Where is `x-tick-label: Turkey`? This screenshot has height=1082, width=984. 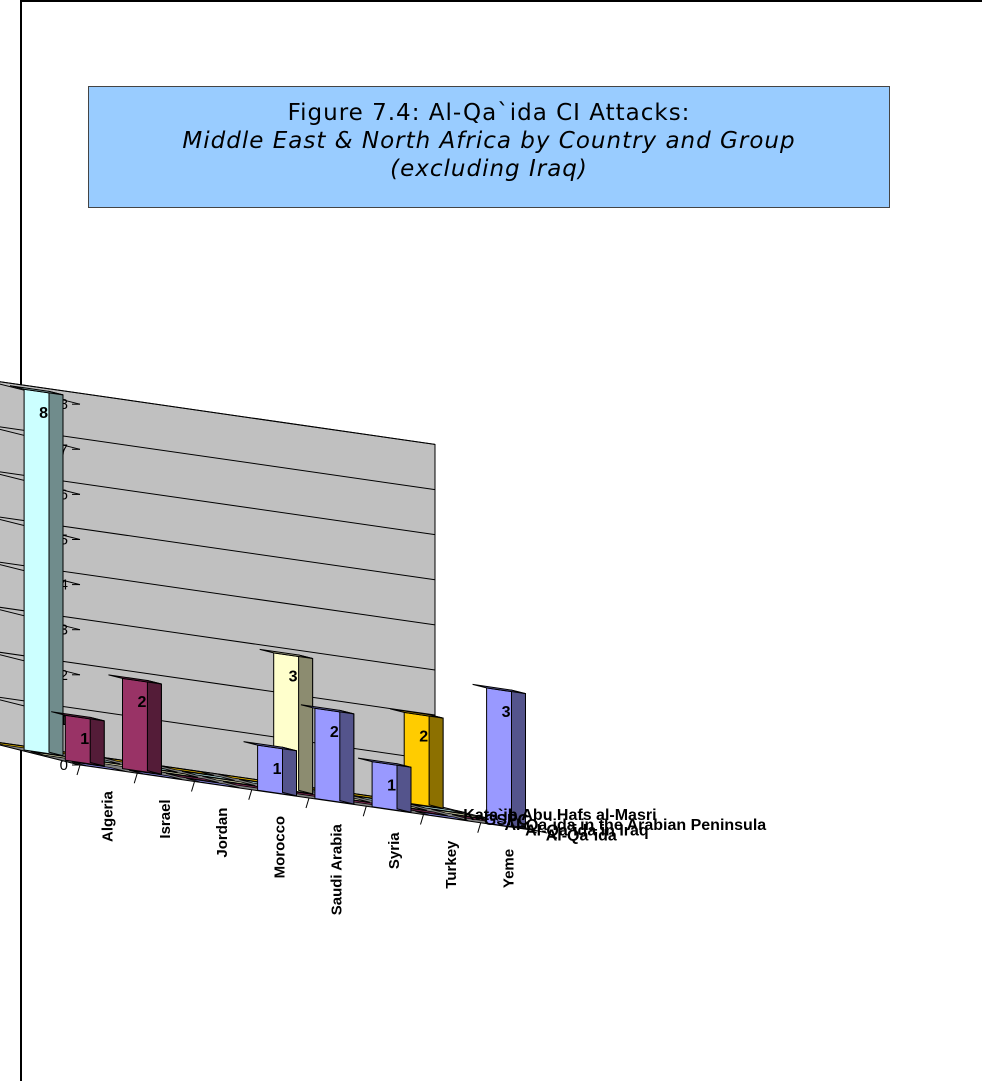
x-tick-label: Turkey is located at coordinates (451, 864).